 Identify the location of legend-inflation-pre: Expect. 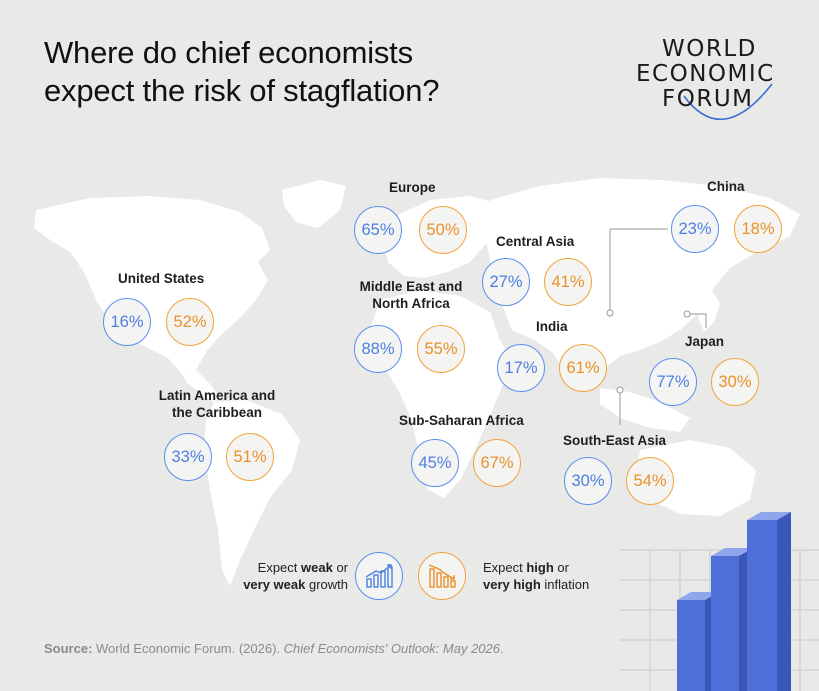
(505, 567).